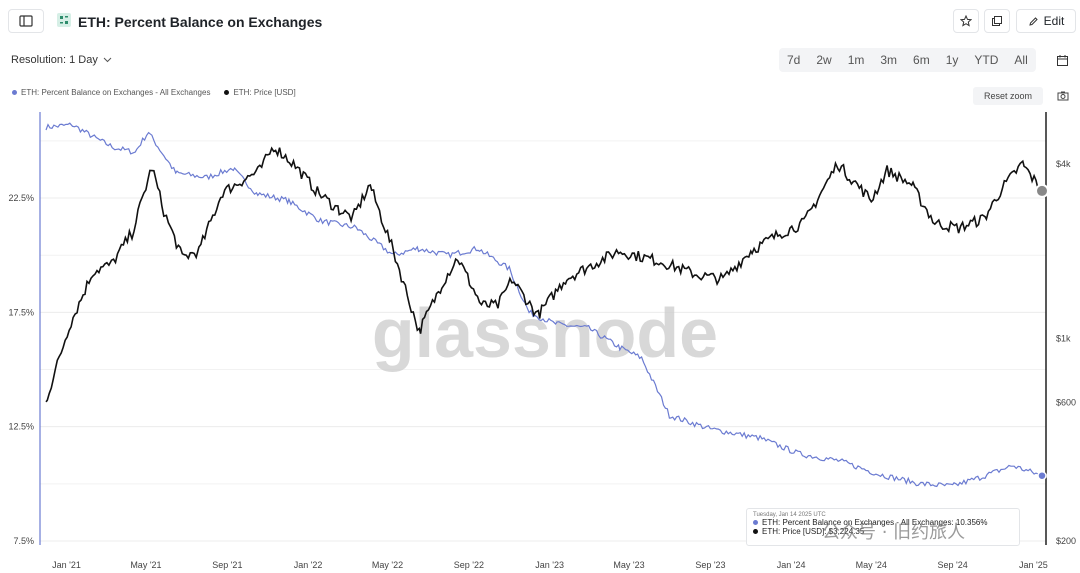 Image resolution: width=1080 pixels, height=573 pixels. Describe the element at coordinates (755, 532) in the screenshot. I see `tooltip-dot-price` at that location.